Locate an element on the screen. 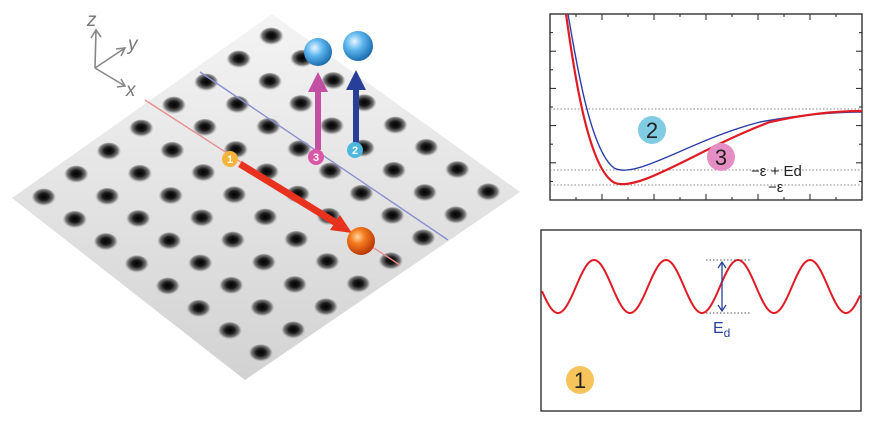 The width and height of the screenshot is (878, 427). bottom-badge-1-label: 1 is located at coordinates (580, 380).